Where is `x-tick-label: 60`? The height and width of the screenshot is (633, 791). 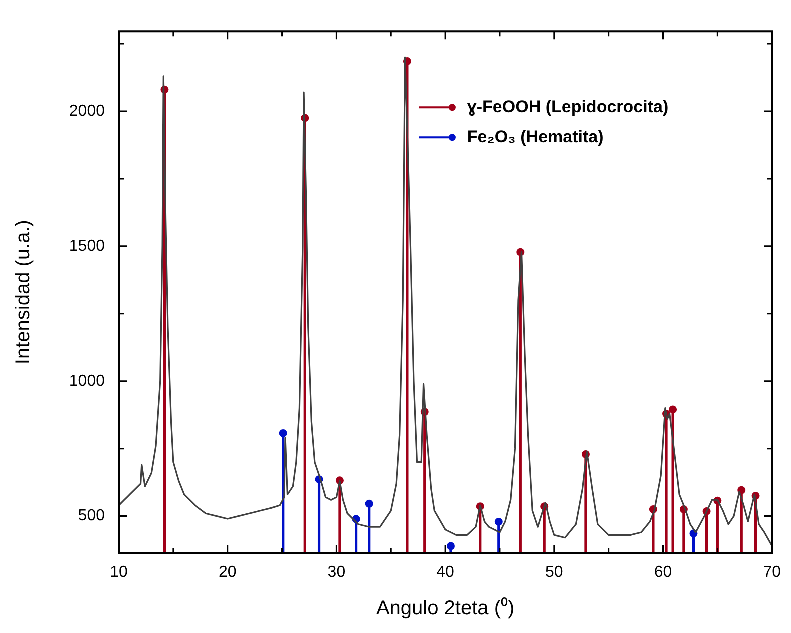 x-tick-label: 60 is located at coordinates (663, 573).